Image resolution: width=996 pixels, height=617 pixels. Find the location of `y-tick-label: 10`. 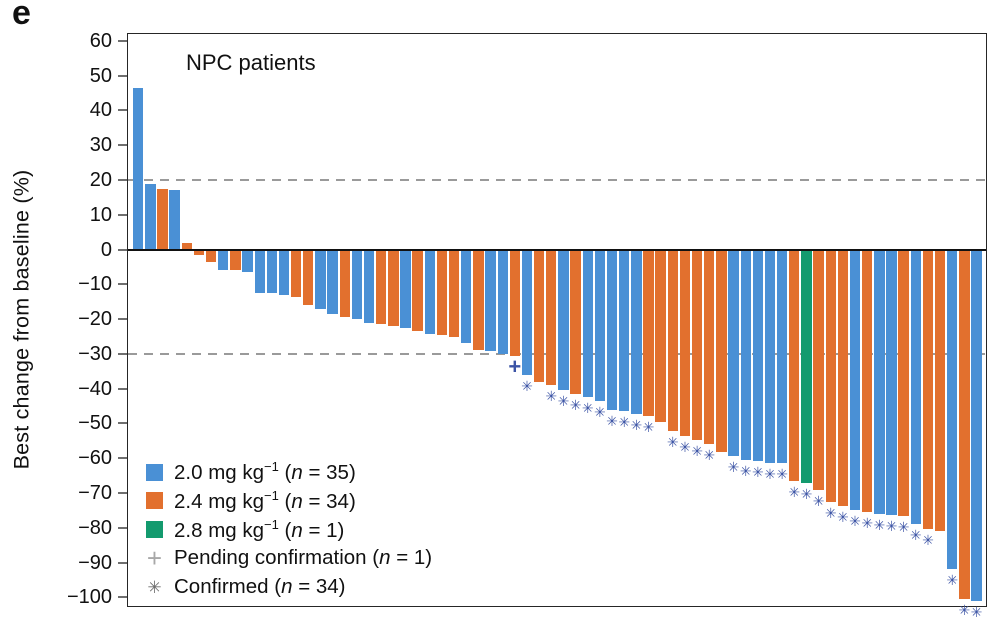

y-tick-label: 10 is located at coordinates (100, 214).